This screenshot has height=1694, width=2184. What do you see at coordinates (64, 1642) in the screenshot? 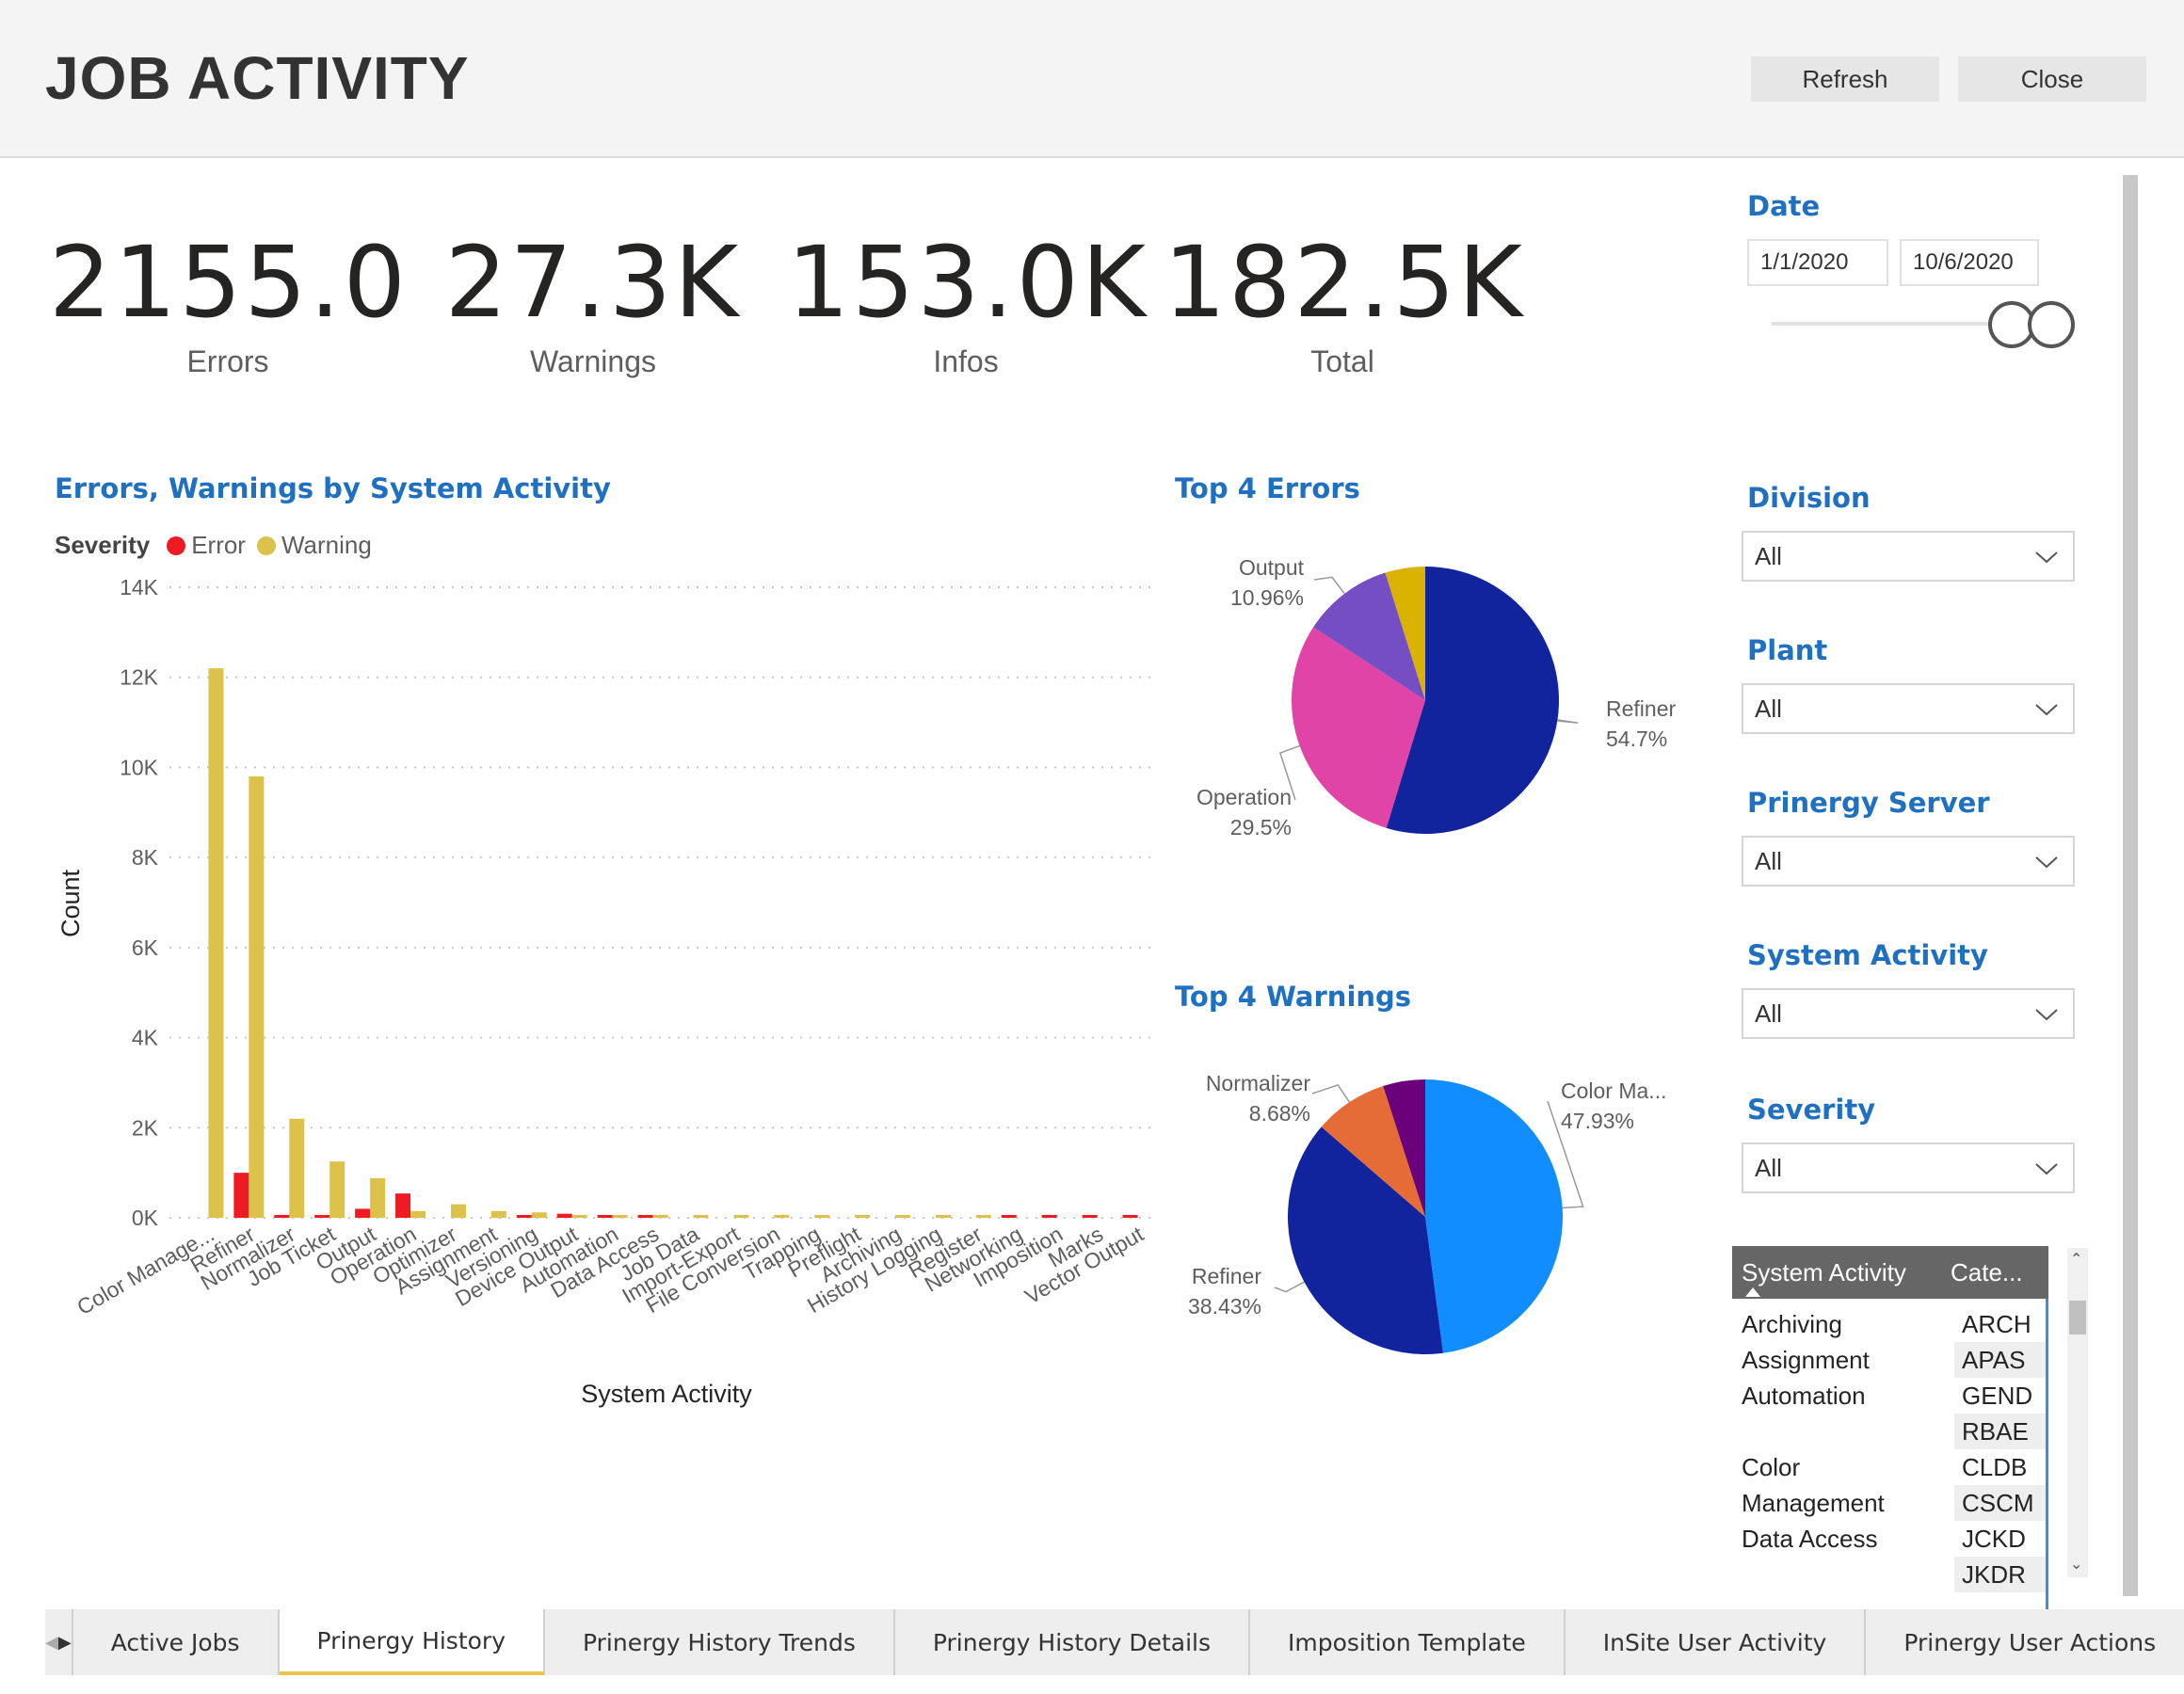
I see `tab-next-icon: ▶` at bounding box center [64, 1642].